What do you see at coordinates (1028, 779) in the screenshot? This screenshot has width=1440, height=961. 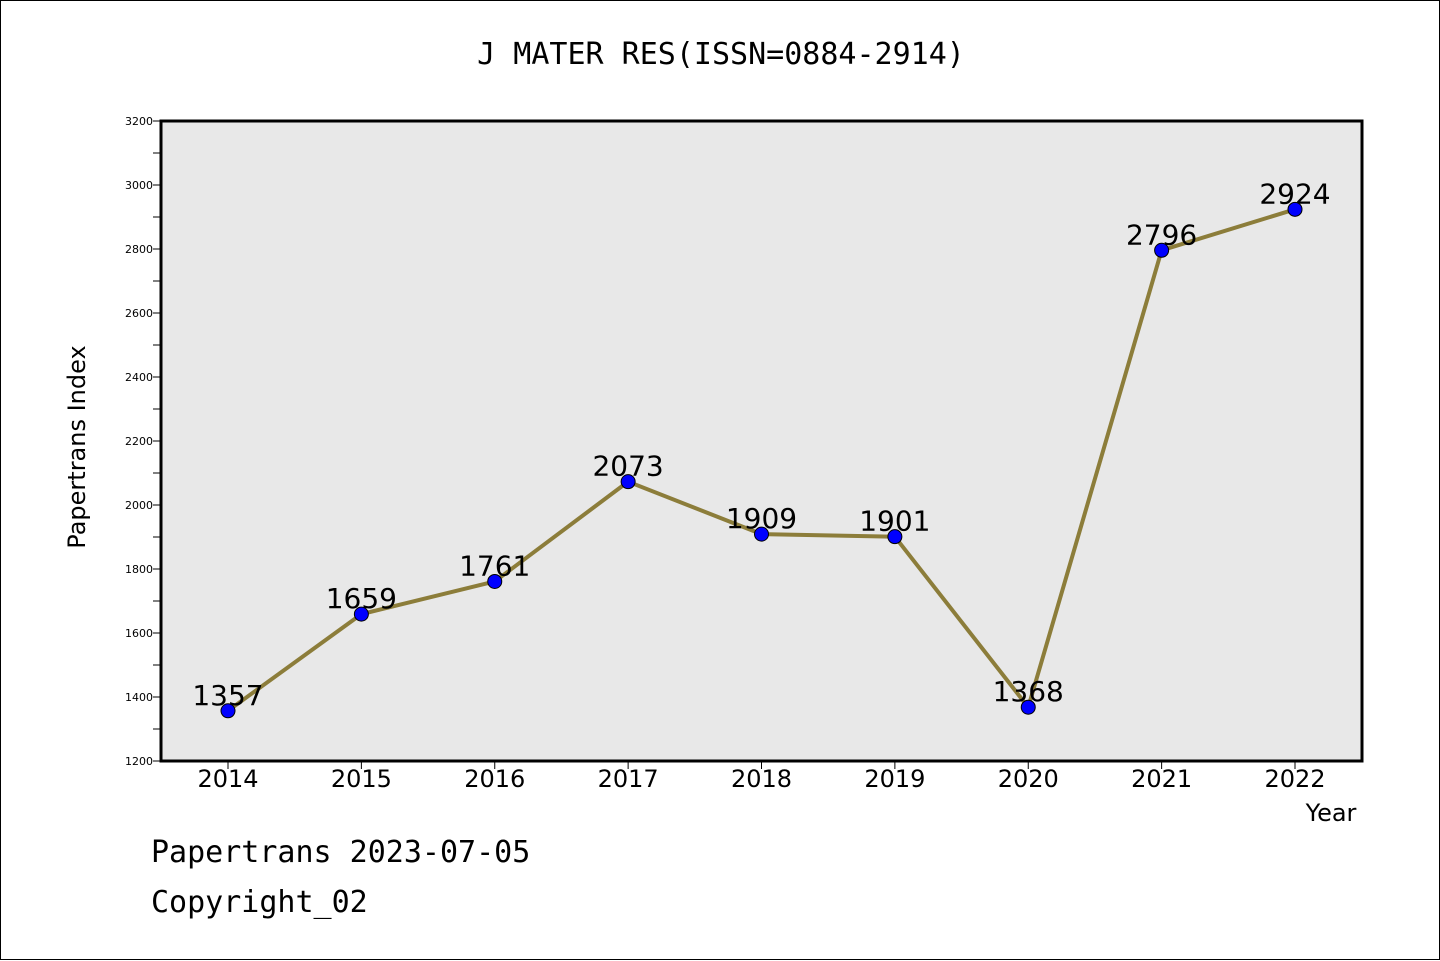 I see `x-tick-label: 2020` at bounding box center [1028, 779].